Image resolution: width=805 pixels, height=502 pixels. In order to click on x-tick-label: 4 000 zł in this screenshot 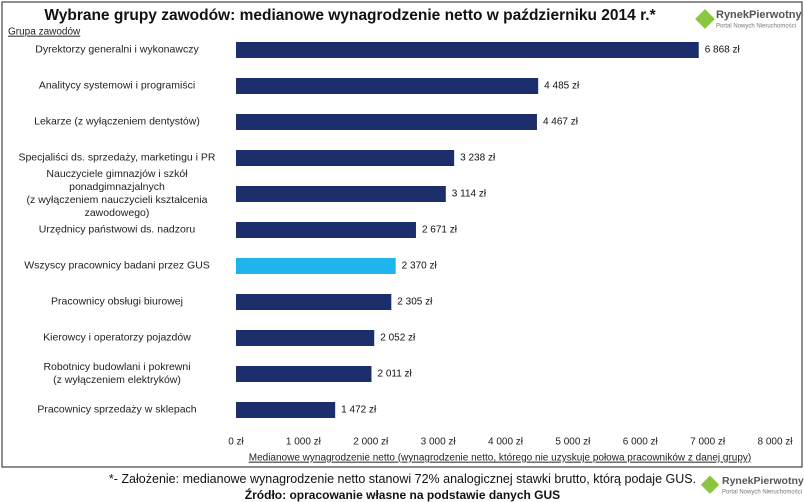, I will do `click(506, 442)`.